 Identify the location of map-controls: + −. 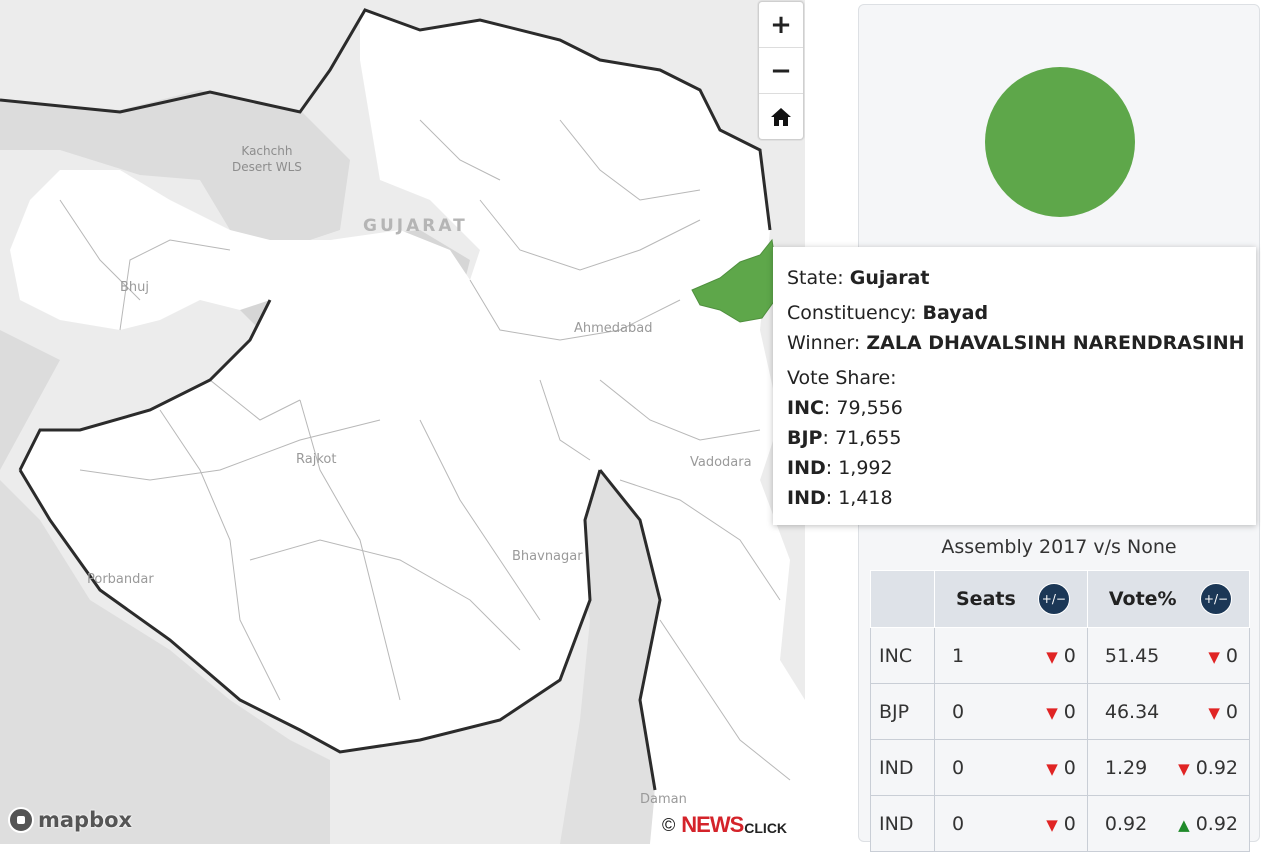
(781, 70).